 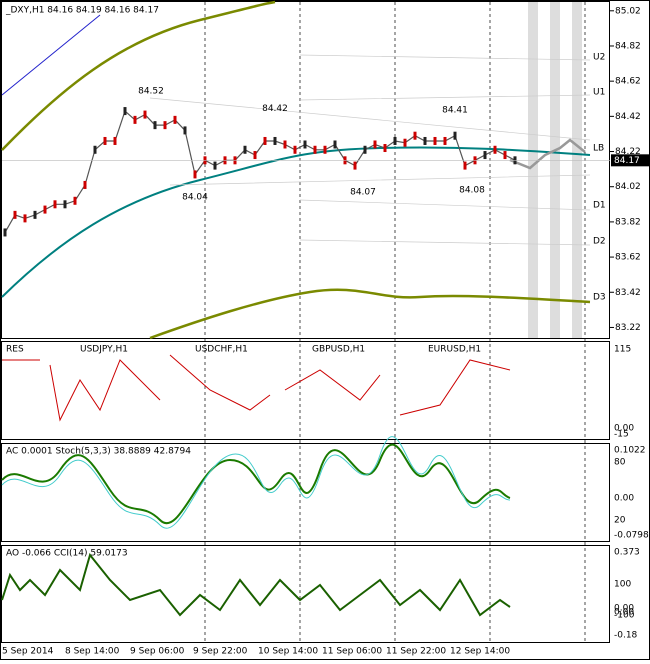 I want to click on x-label: 9 Sep 22:00, so click(x=220, y=652).